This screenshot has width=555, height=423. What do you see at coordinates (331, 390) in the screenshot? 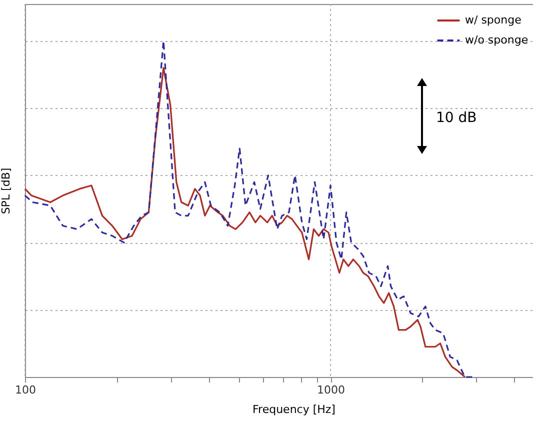
I see `x-tick-label: 1000` at bounding box center [331, 390].